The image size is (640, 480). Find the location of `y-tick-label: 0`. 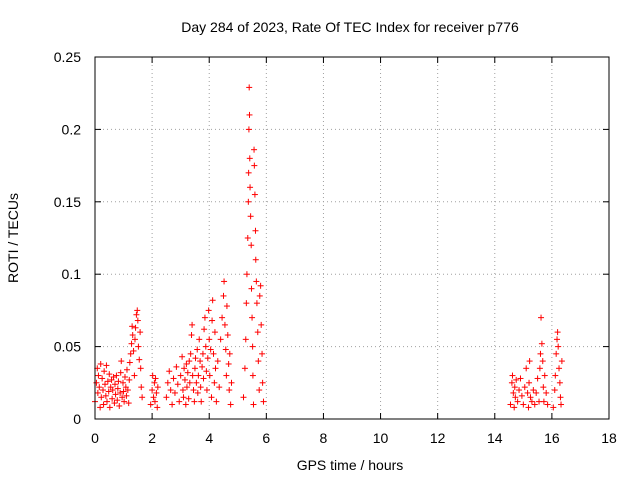

y-tick-label: 0 is located at coordinates (77, 419).